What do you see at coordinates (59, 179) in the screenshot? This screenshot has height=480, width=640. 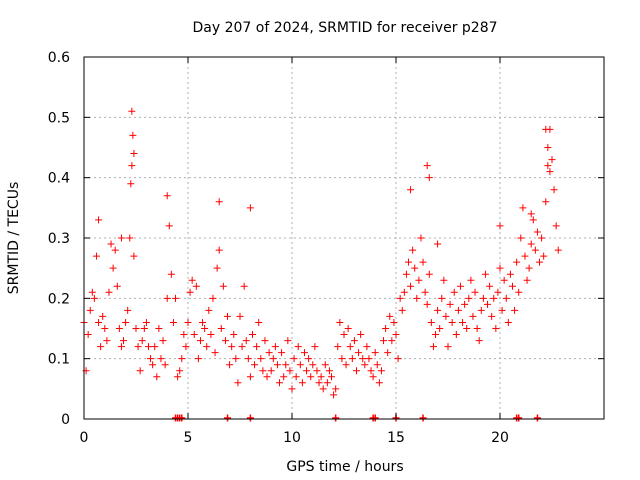 I see `y-tick-label: 0.4` at bounding box center [59, 179].